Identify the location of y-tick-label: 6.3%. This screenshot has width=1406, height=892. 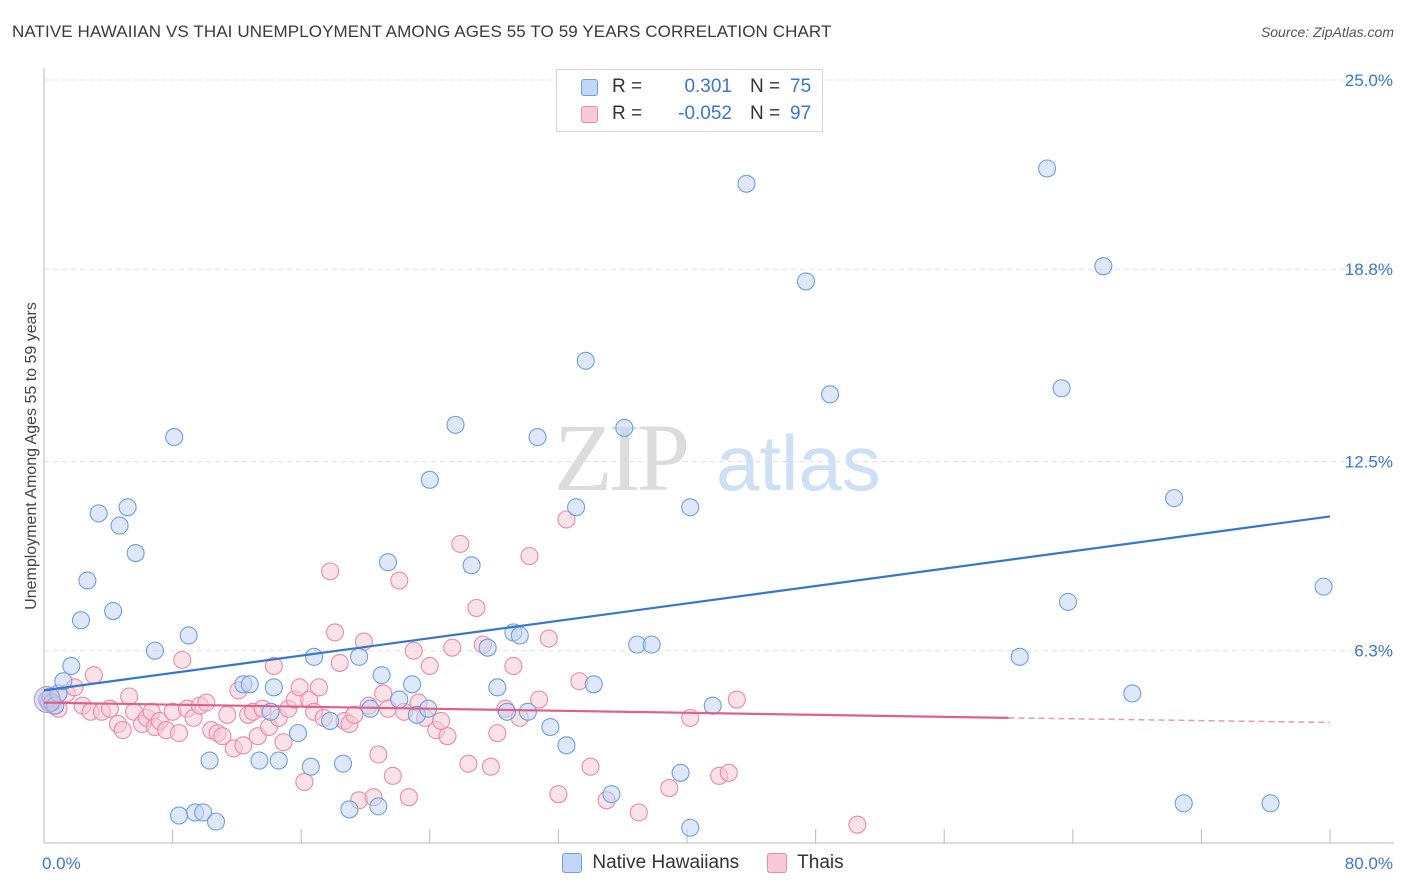
(1373, 651).